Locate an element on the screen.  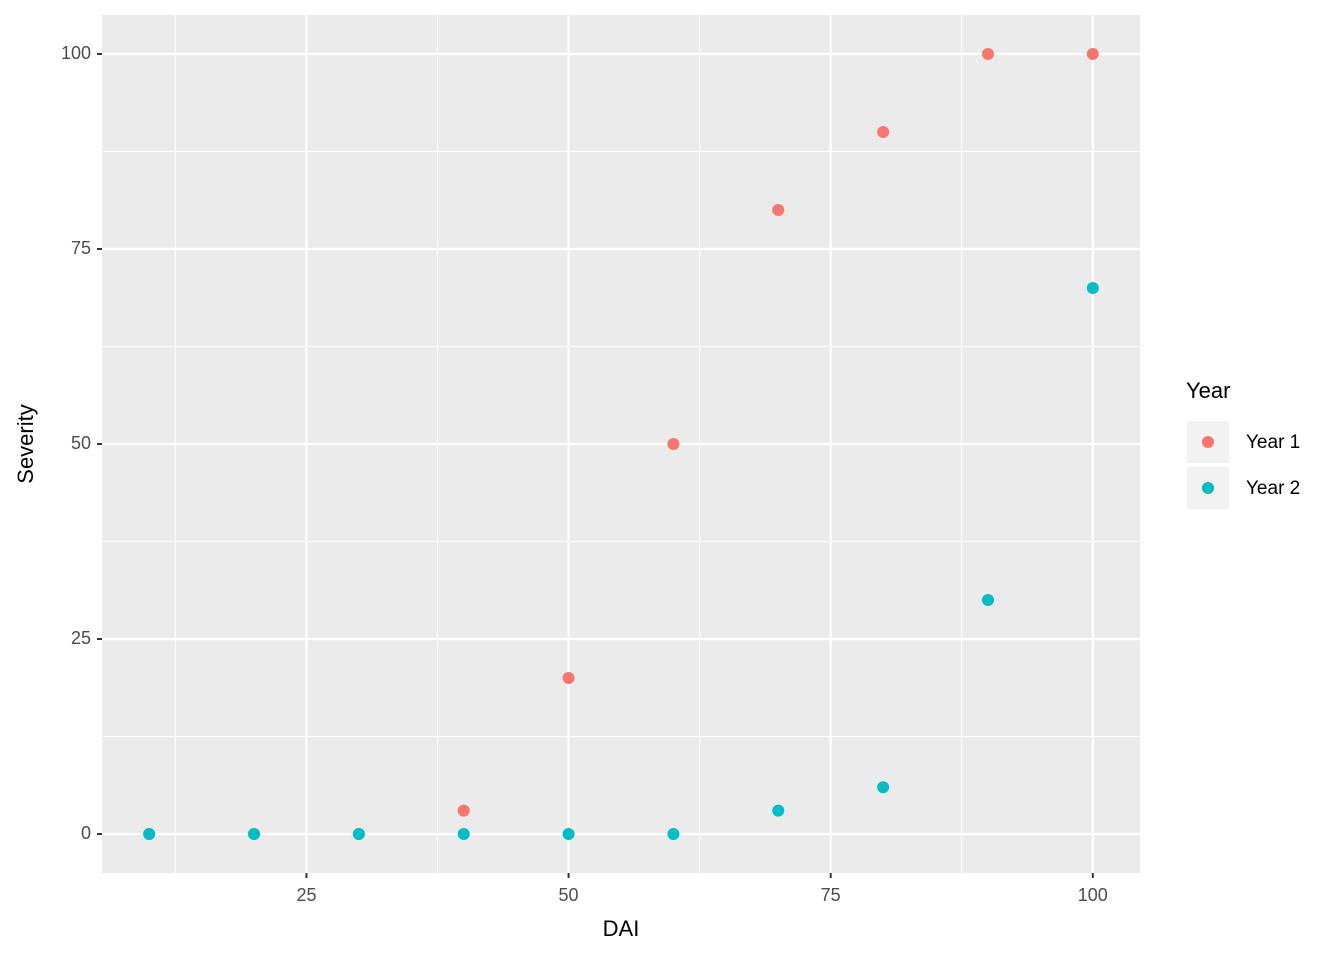
y-tick-label: 100 is located at coordinates (76, 53).